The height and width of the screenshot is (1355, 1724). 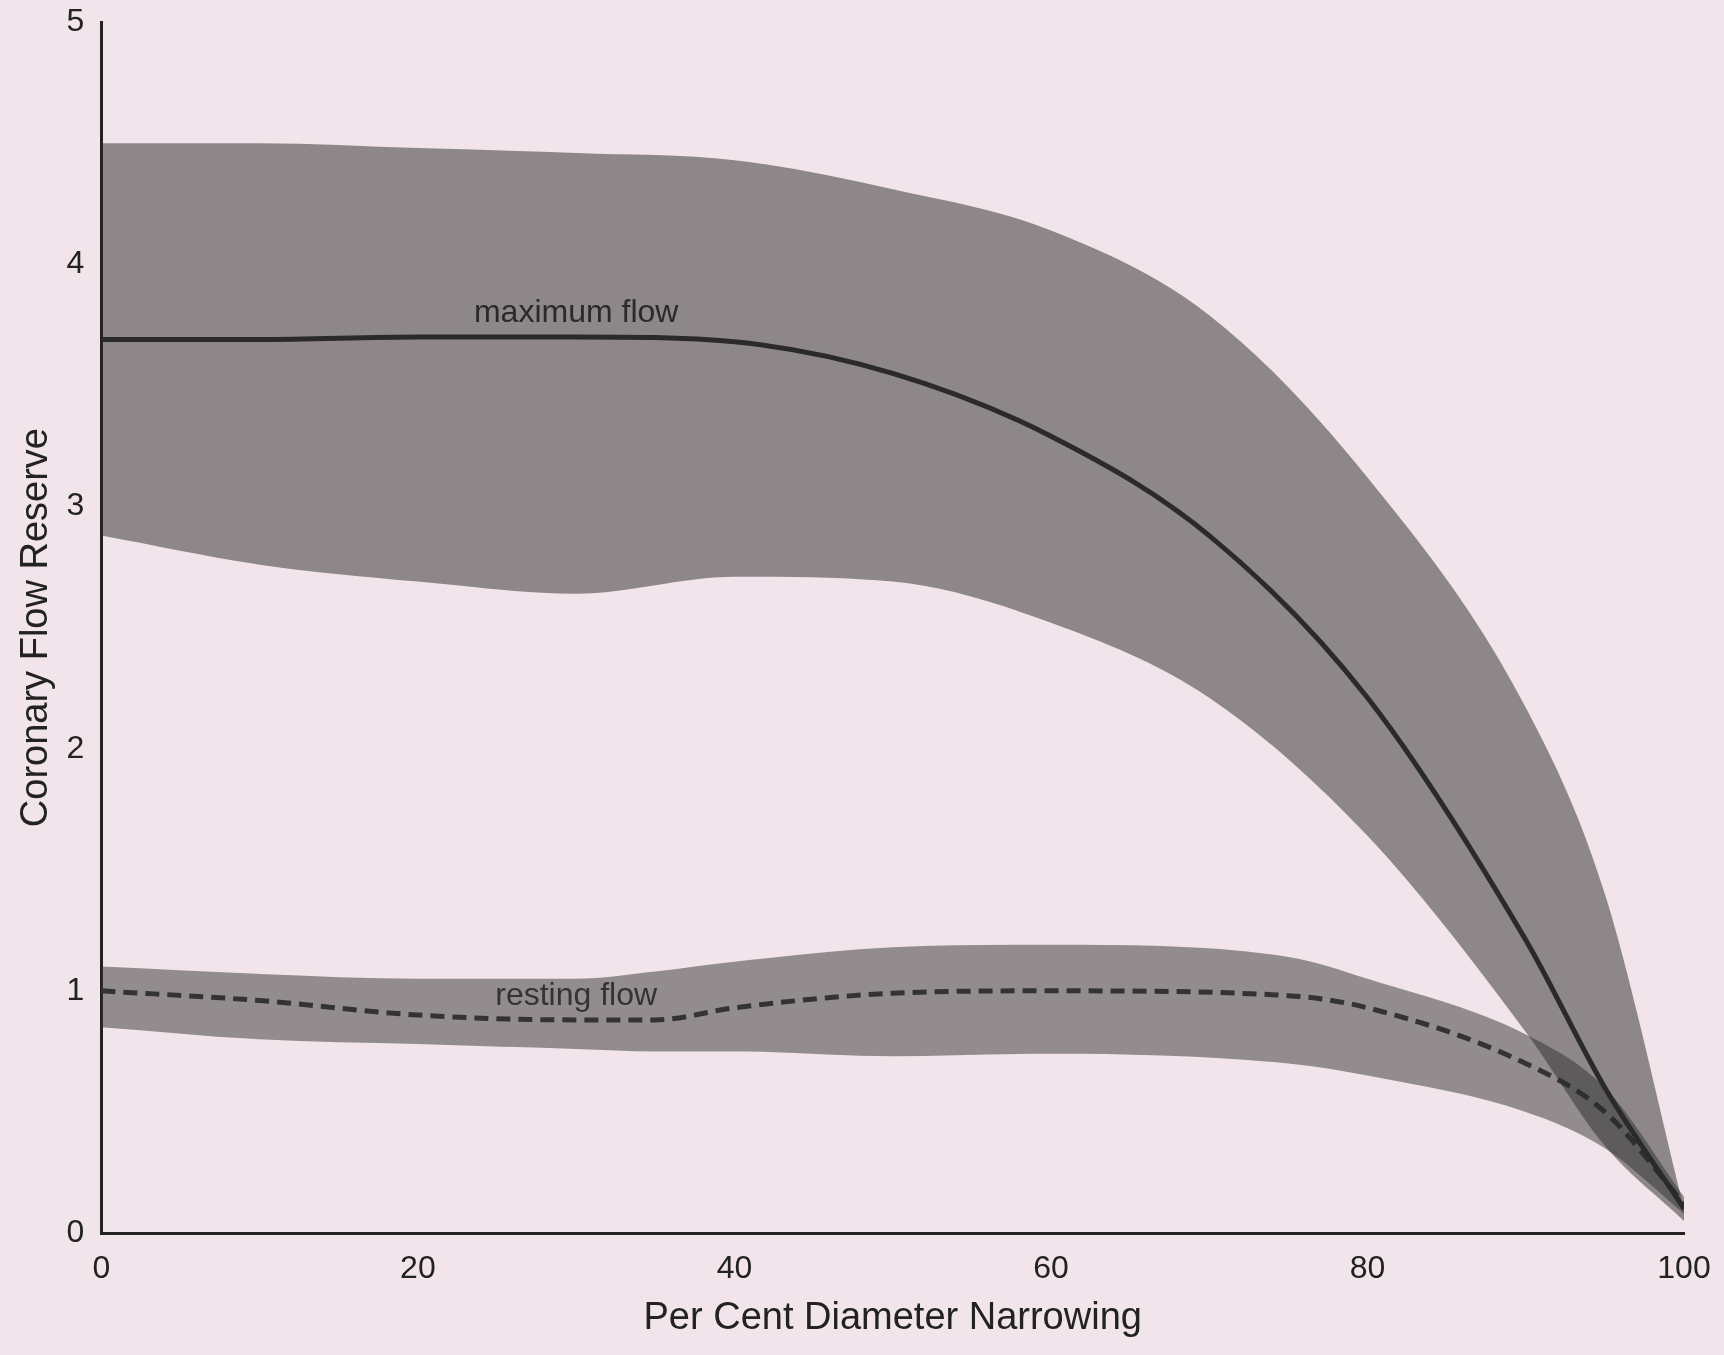 I want to click on y-tick-label: 3, so click(x=75, y=504).